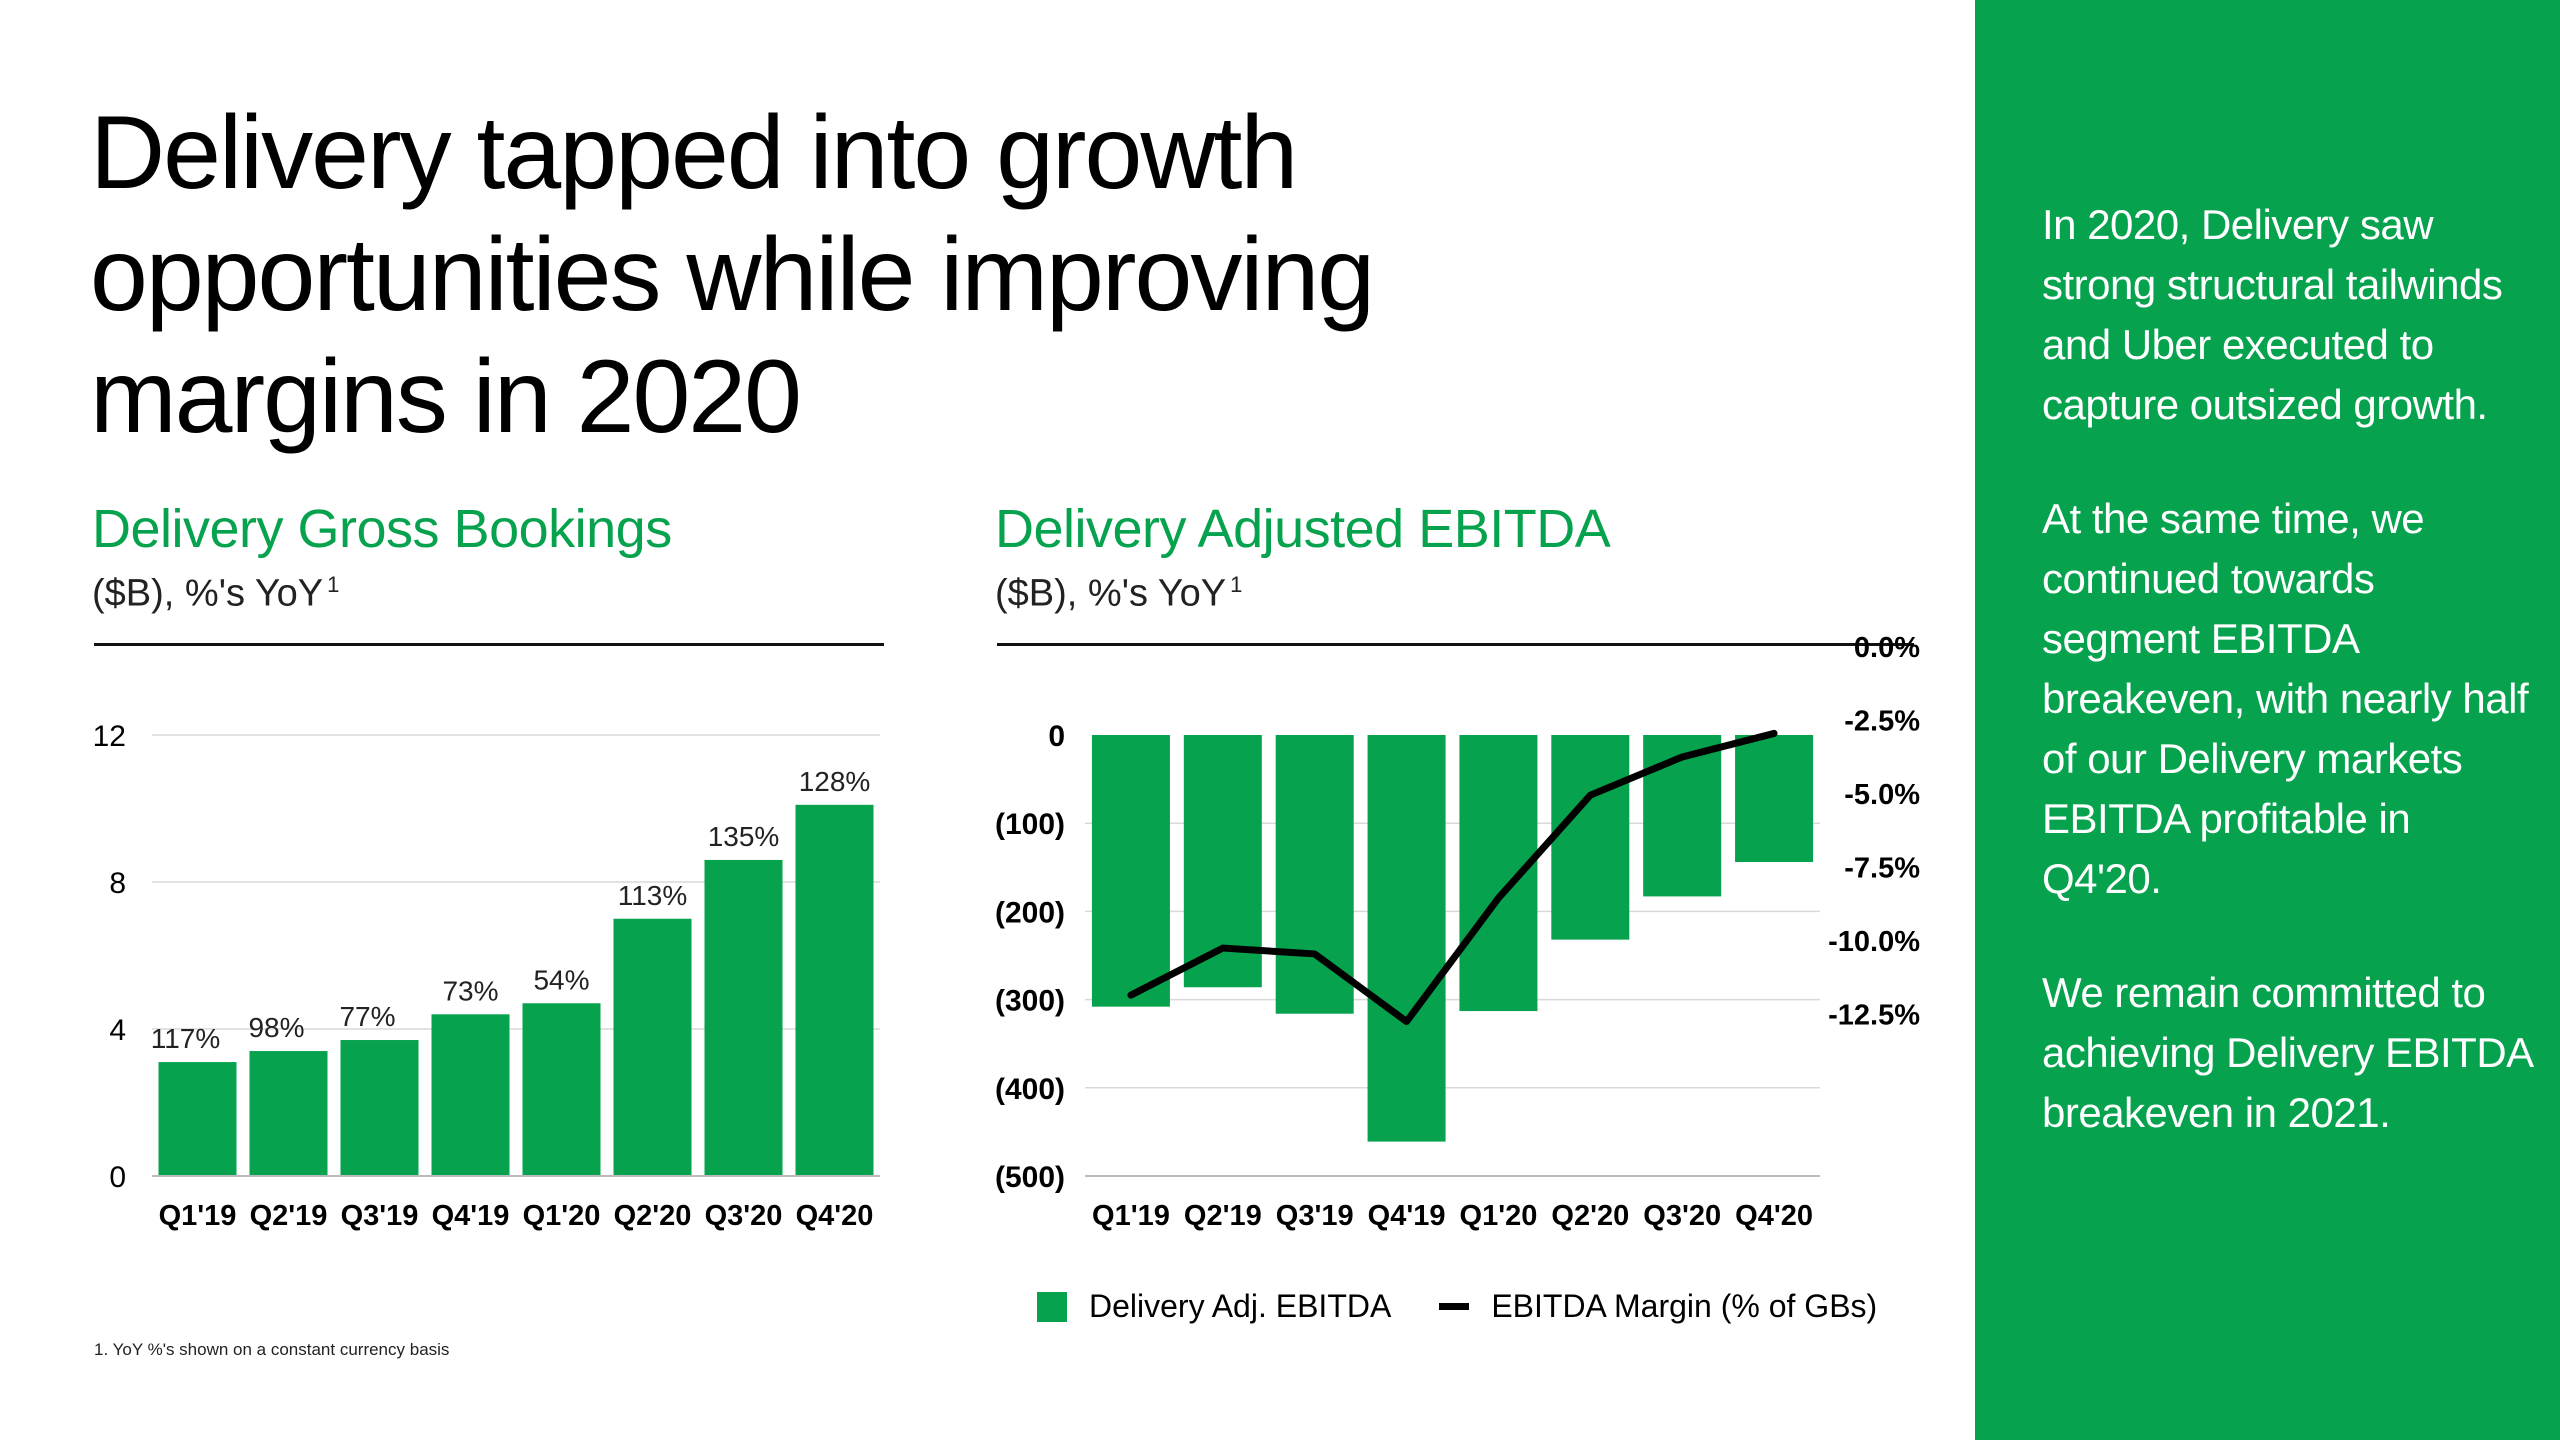 This screenshot has width=2560, height=1440. Describe the element at coordinates (382, 529) in the screenshot. I see `gross-bookings-title: Delivery Gross Bookings` at that location.